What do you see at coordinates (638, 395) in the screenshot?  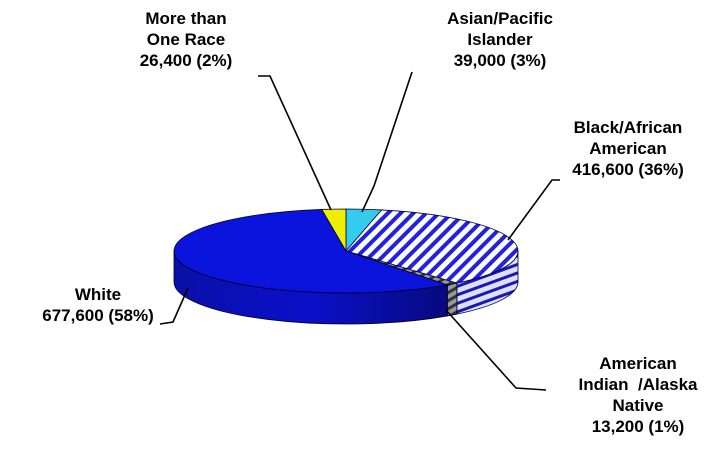 I see `label-american-indian: American Indian /Alaska Native 13,200 (1%)` at bounding box center [638, 395].